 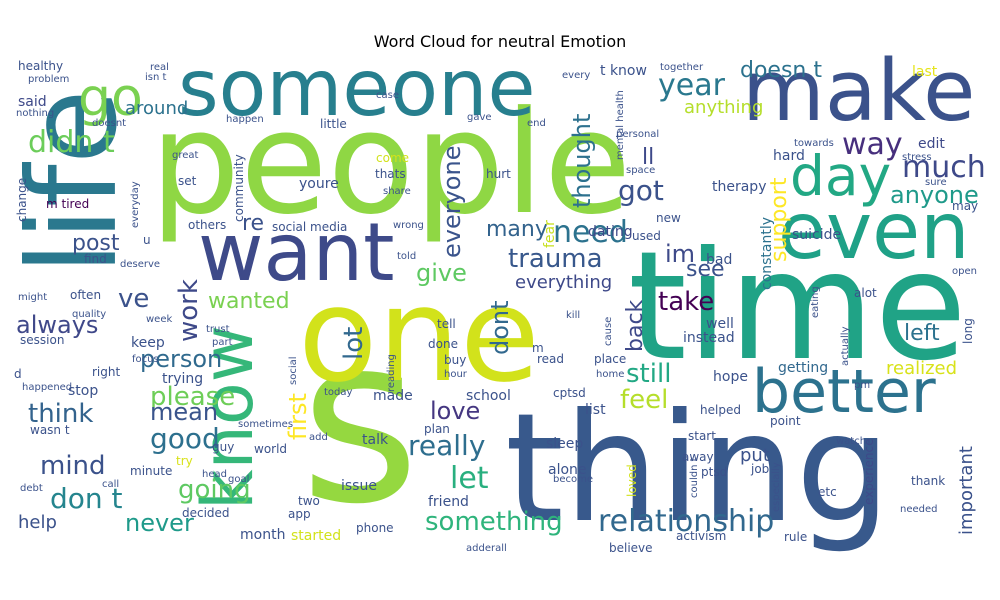 What do you see at coordinates (354, 343) in the screenshot?
I see `word-lot: lot` at bounding box center [354, 343].